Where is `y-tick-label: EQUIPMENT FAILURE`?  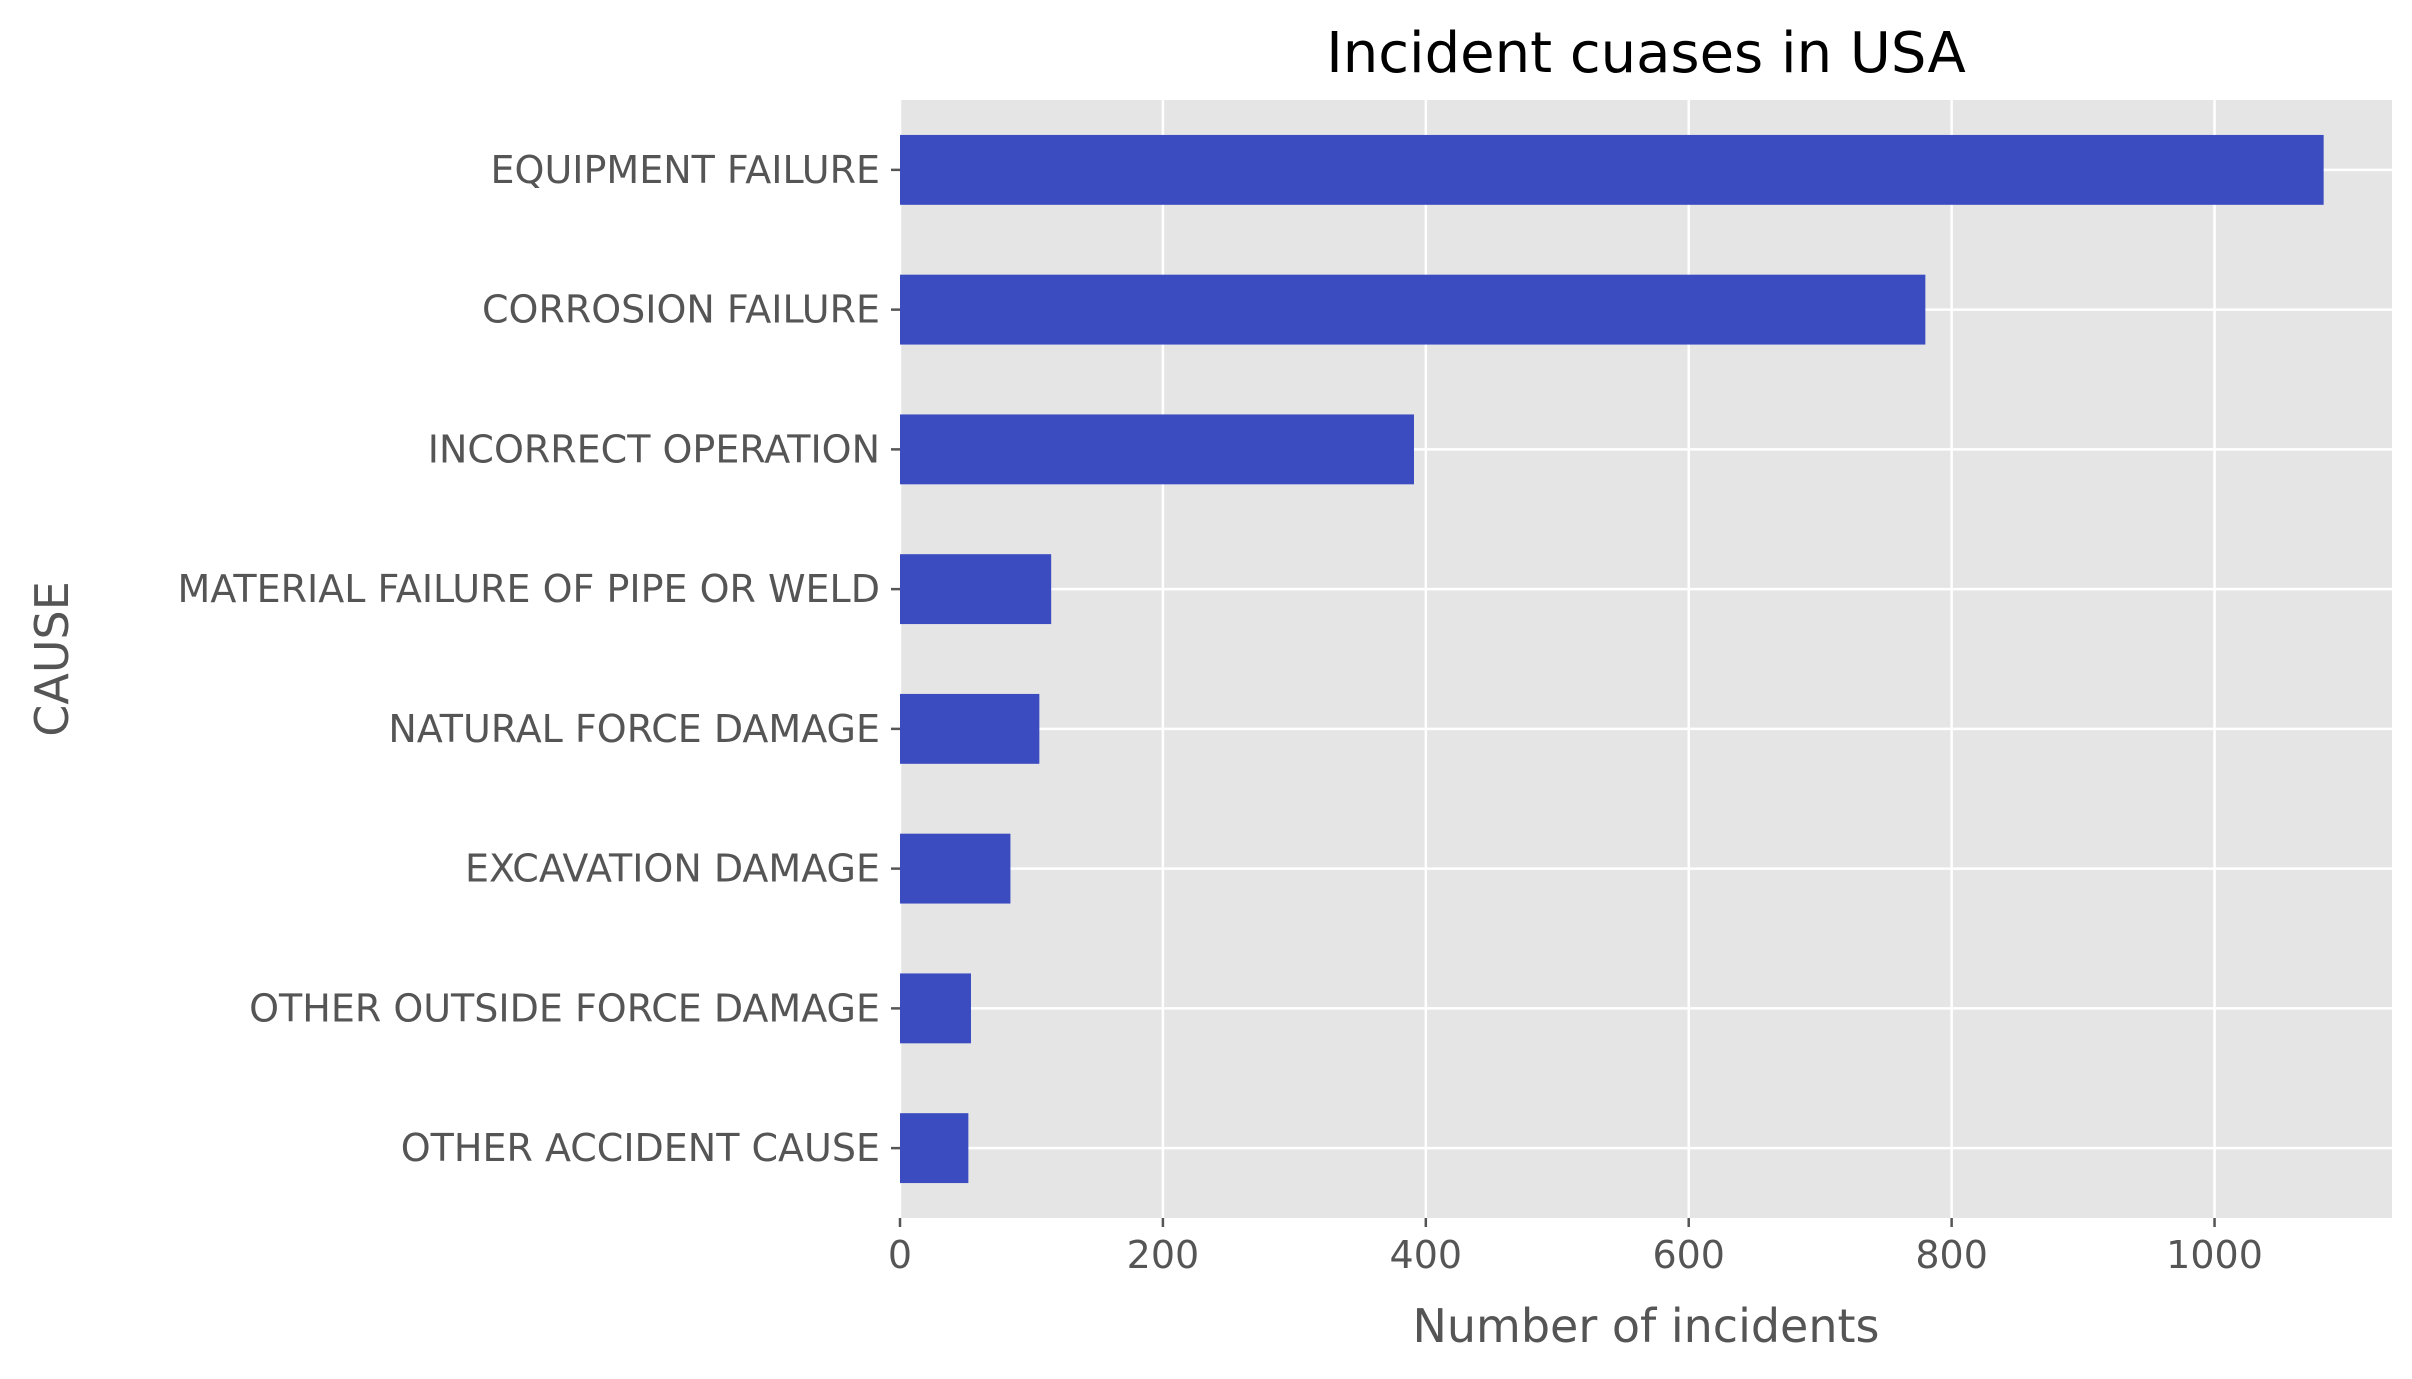
y-tick-label: EQUIPMENT FAILURE is located at coordinates (685, 170).